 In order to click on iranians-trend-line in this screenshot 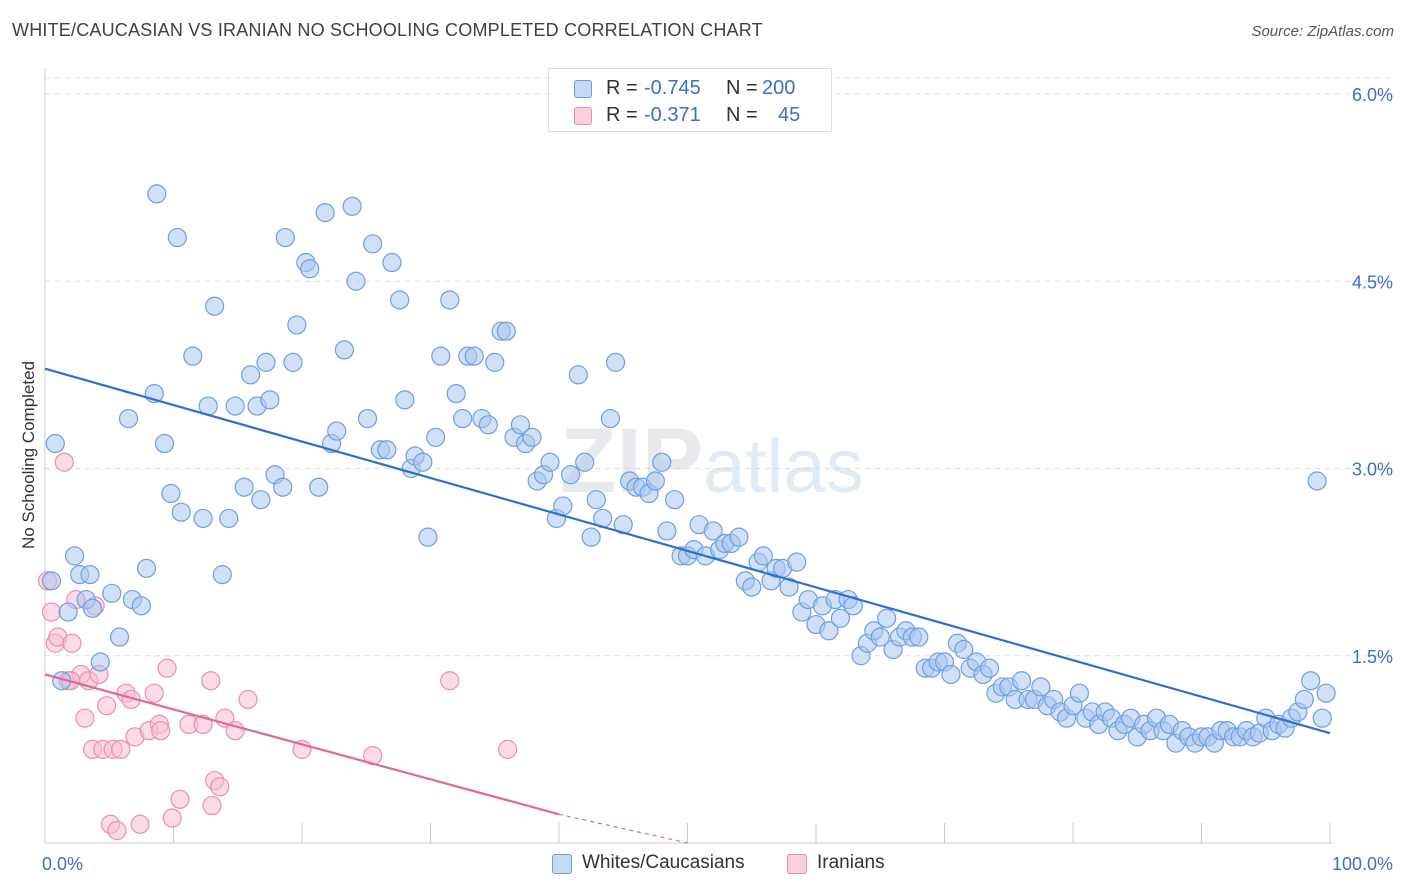, I will do `click(302, 744)`.